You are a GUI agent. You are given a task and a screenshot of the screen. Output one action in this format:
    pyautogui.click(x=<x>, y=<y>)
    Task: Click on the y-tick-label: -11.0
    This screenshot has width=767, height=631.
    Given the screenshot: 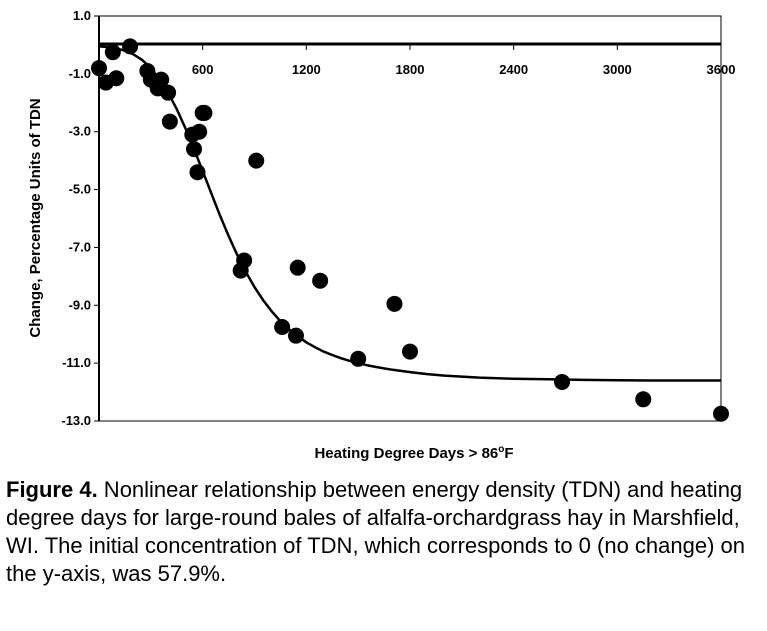 What is the action you would take?
    pyautogui.click(x=76, y=362)
    